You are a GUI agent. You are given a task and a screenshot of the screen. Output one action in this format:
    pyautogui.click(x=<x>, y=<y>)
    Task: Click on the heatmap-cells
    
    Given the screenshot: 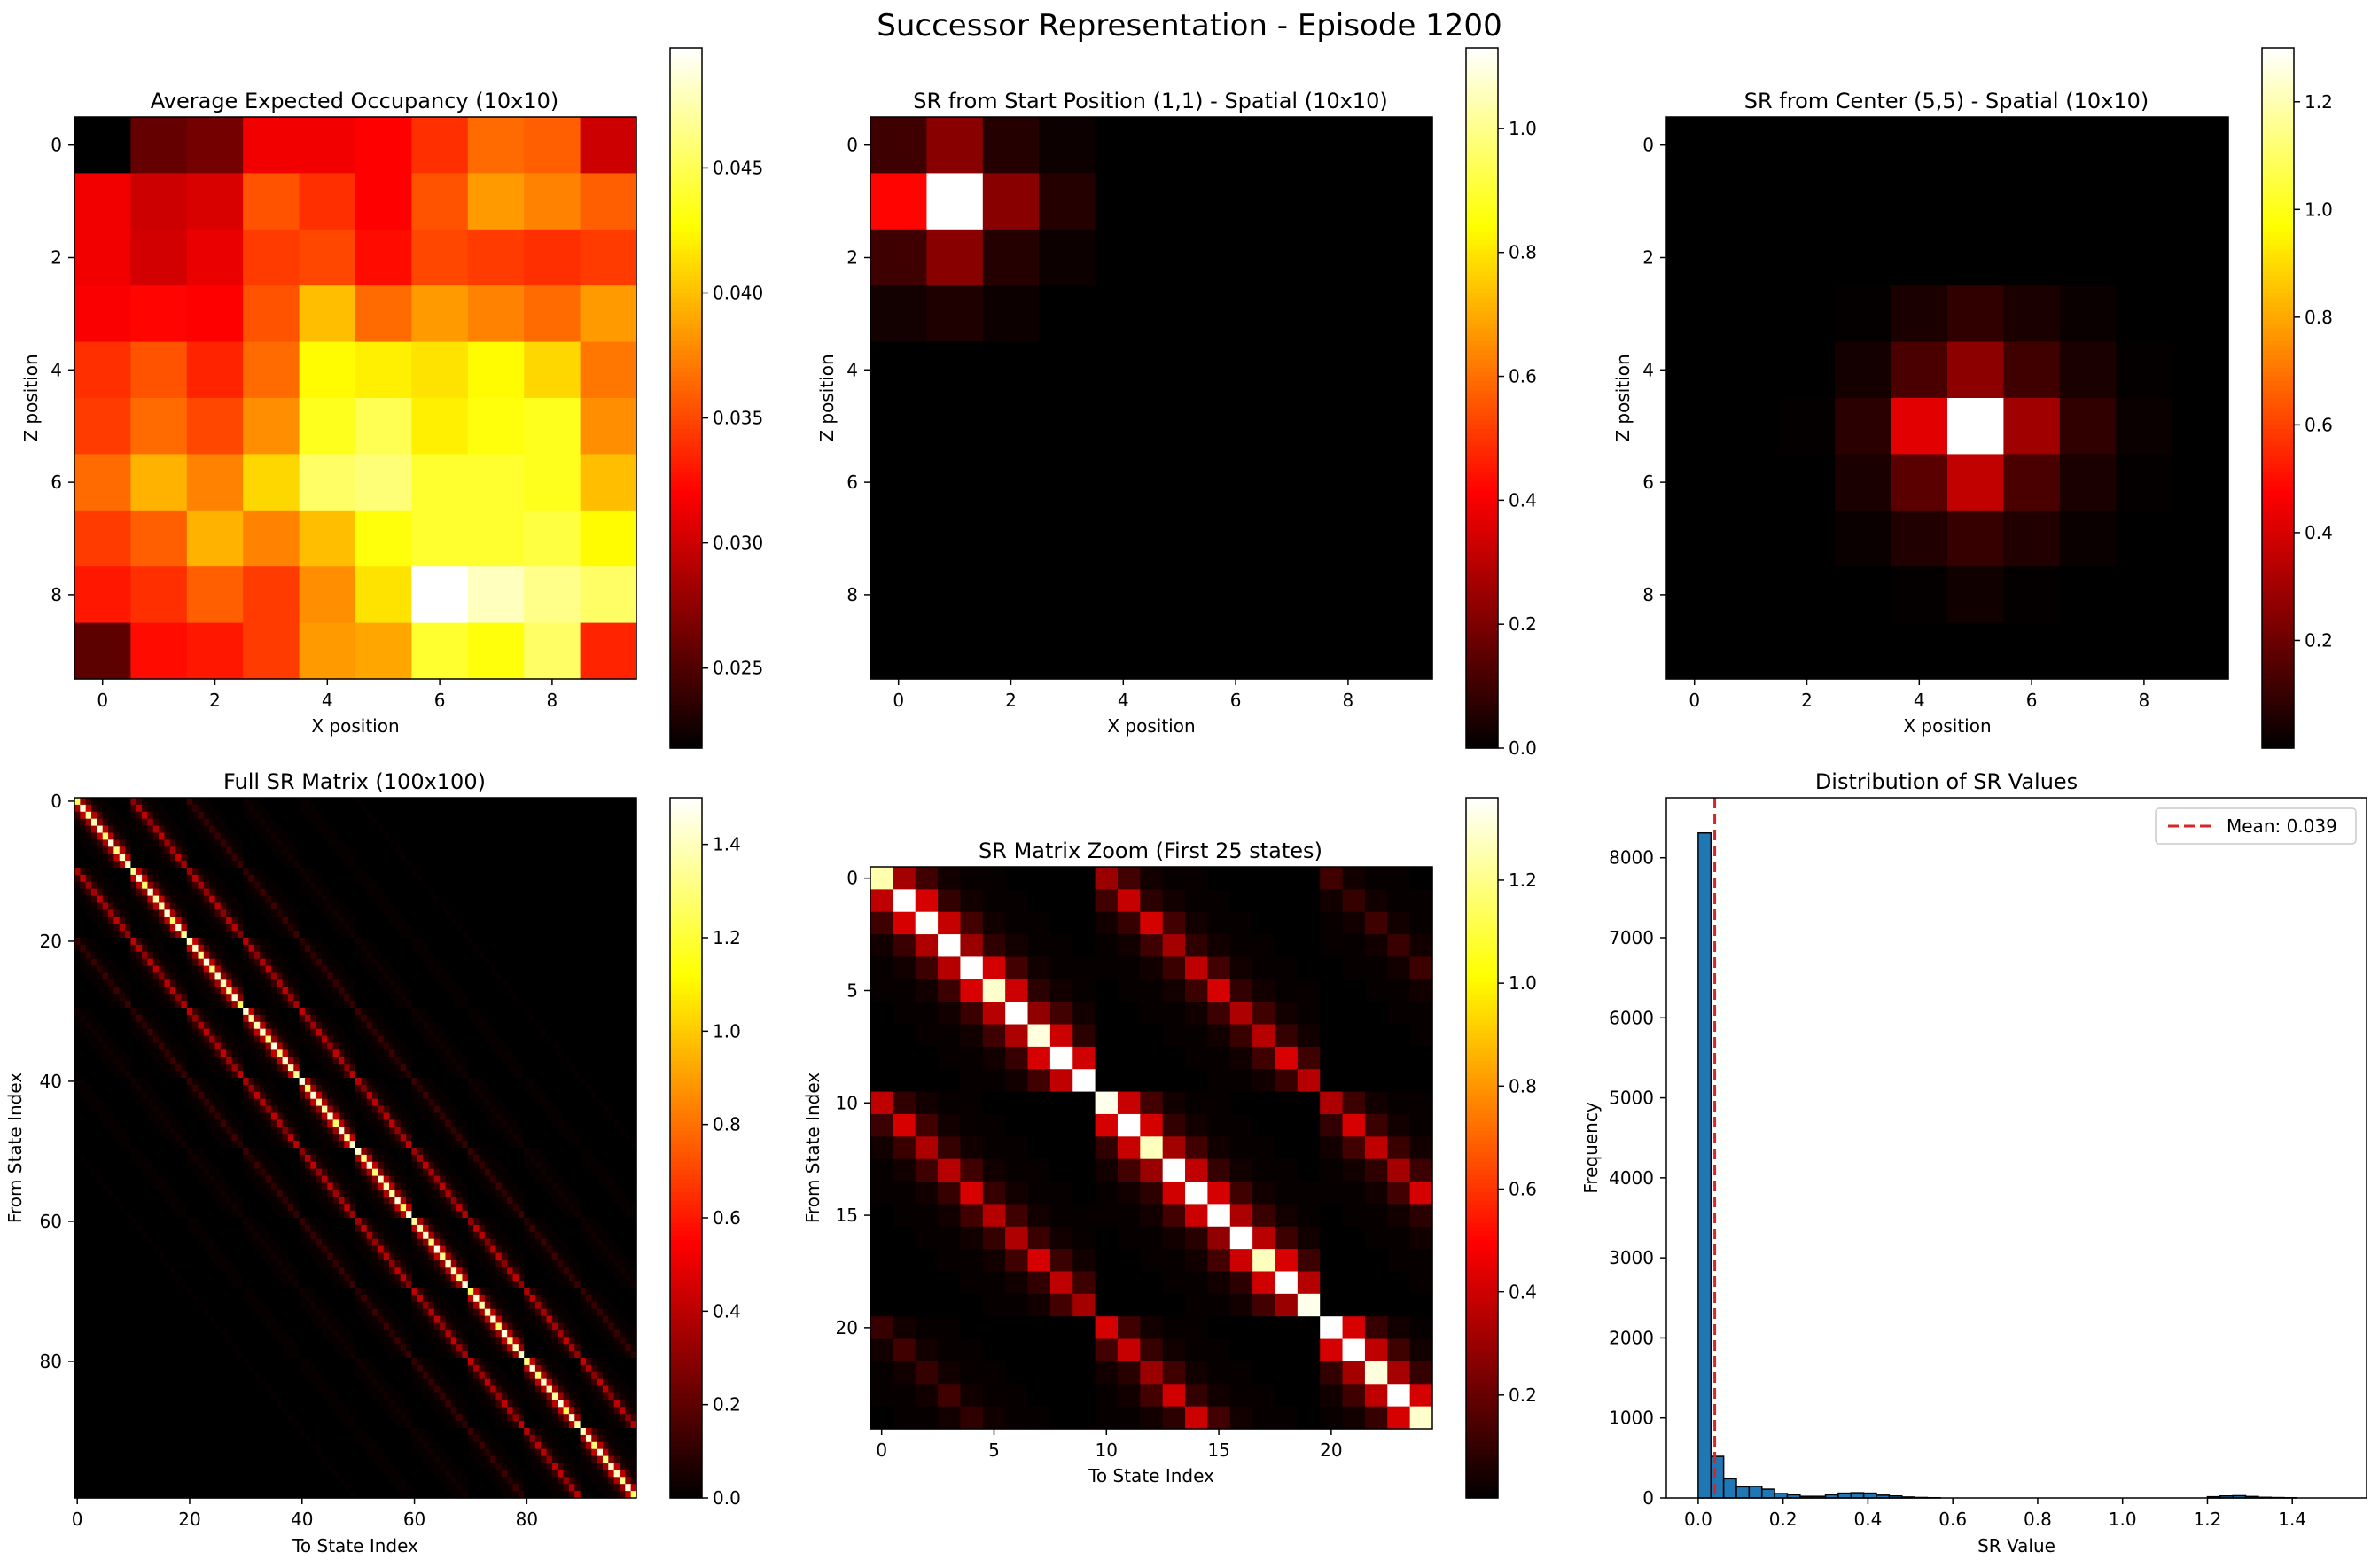 What is the action you would take?
    pyautogui.click(x=355, y=398)
    